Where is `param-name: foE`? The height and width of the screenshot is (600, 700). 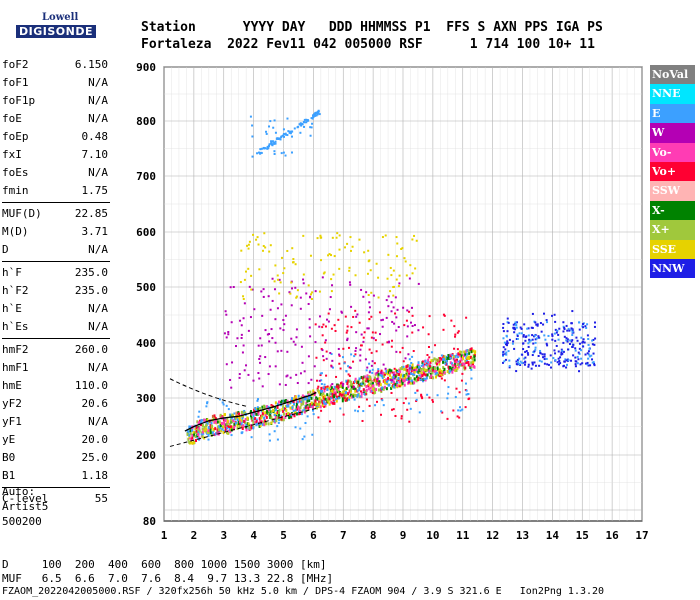 param-name: foE is located at coordinates (12, 118).